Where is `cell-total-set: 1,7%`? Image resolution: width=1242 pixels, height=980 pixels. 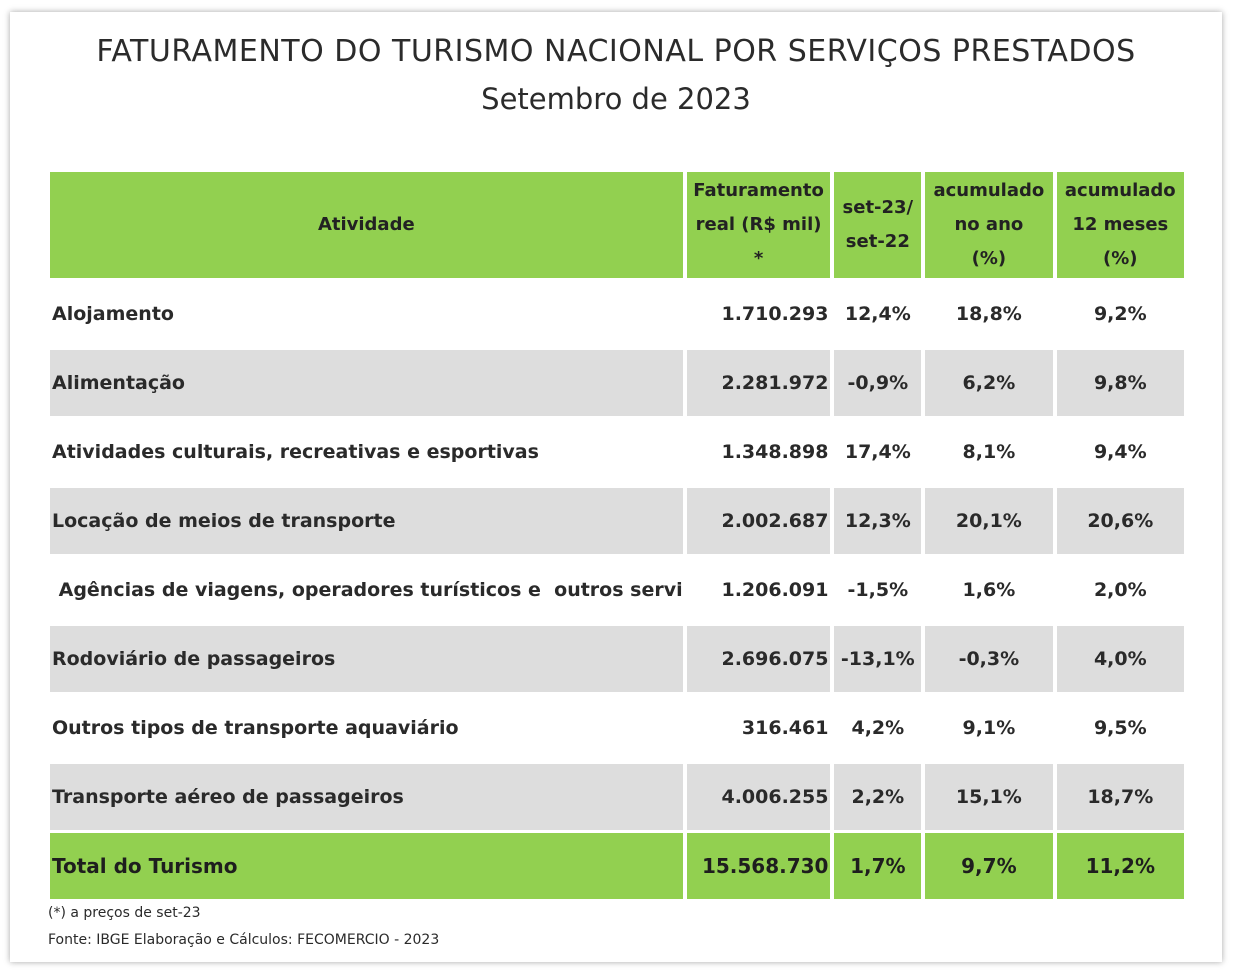
cell-total-set: 1,7% is located at coordinates (878, 867).